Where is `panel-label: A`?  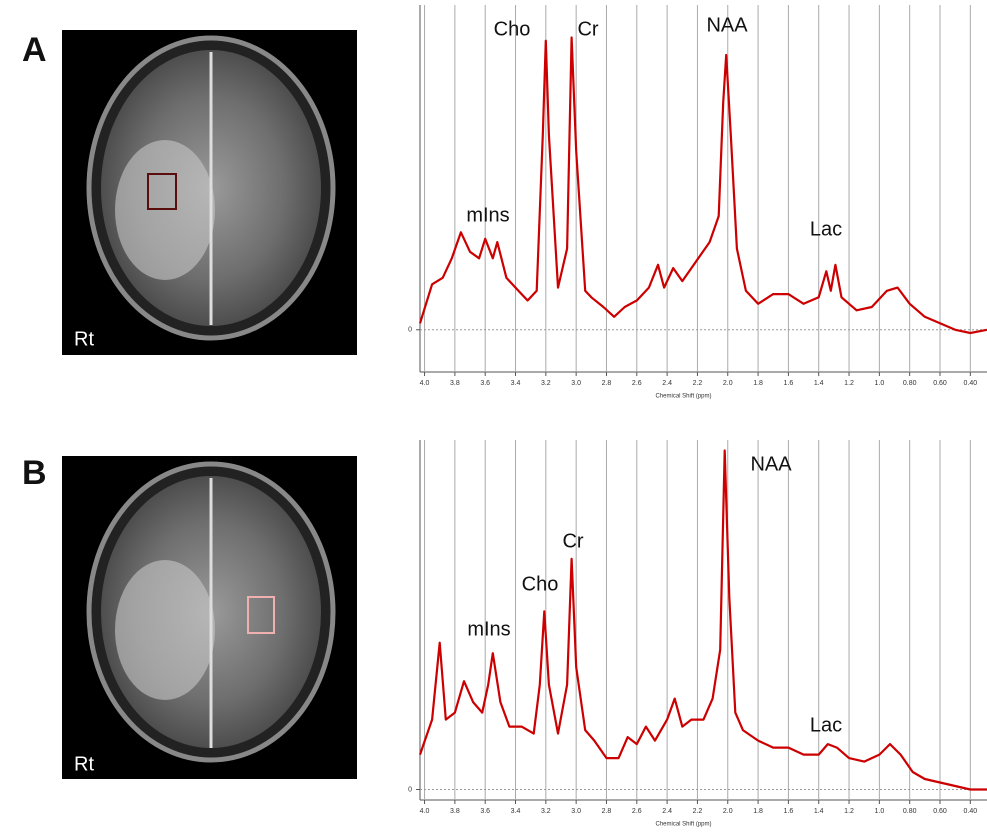
panel-label: A is located at coordinates (34, 50).